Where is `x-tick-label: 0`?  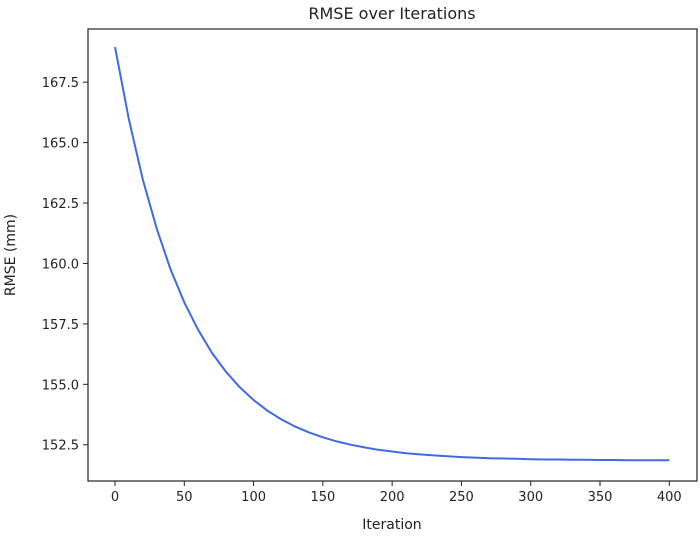 x-tick-label: 0 is located at coordinates (115, 497).